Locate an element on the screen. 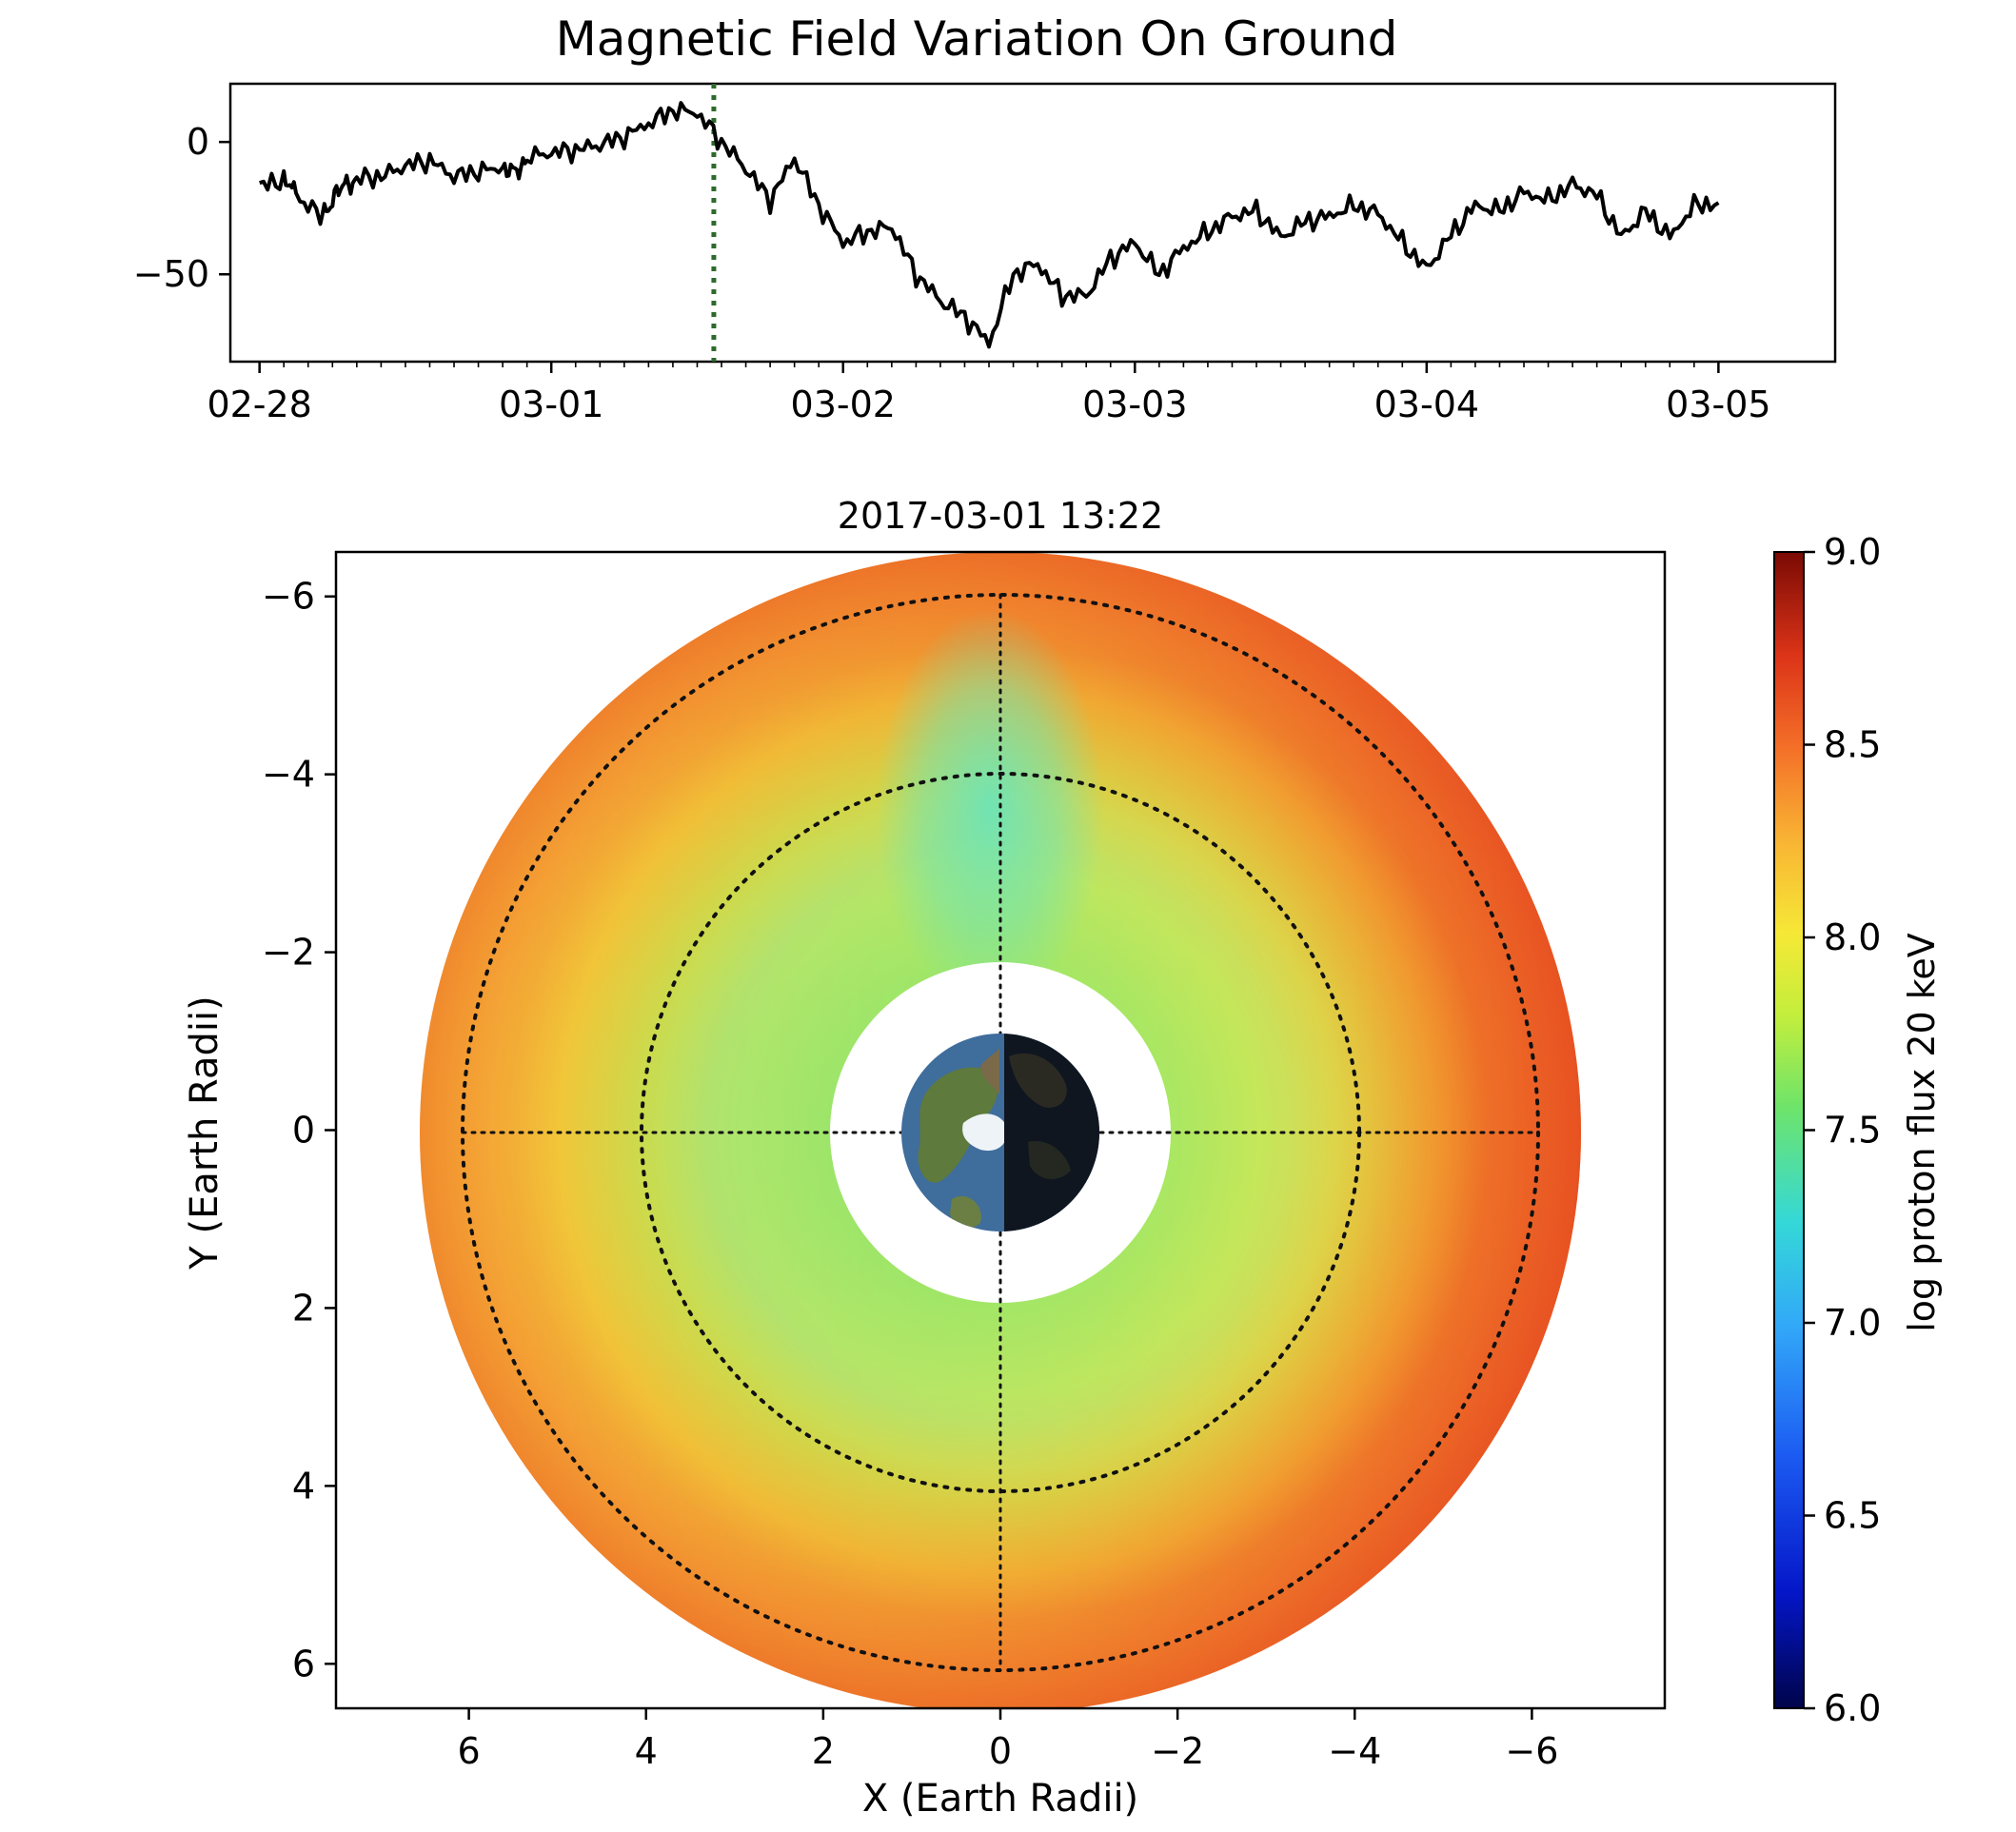  bottom-chart-title: 2017-03-01 13:22 is located at coordinates (1001, 516).